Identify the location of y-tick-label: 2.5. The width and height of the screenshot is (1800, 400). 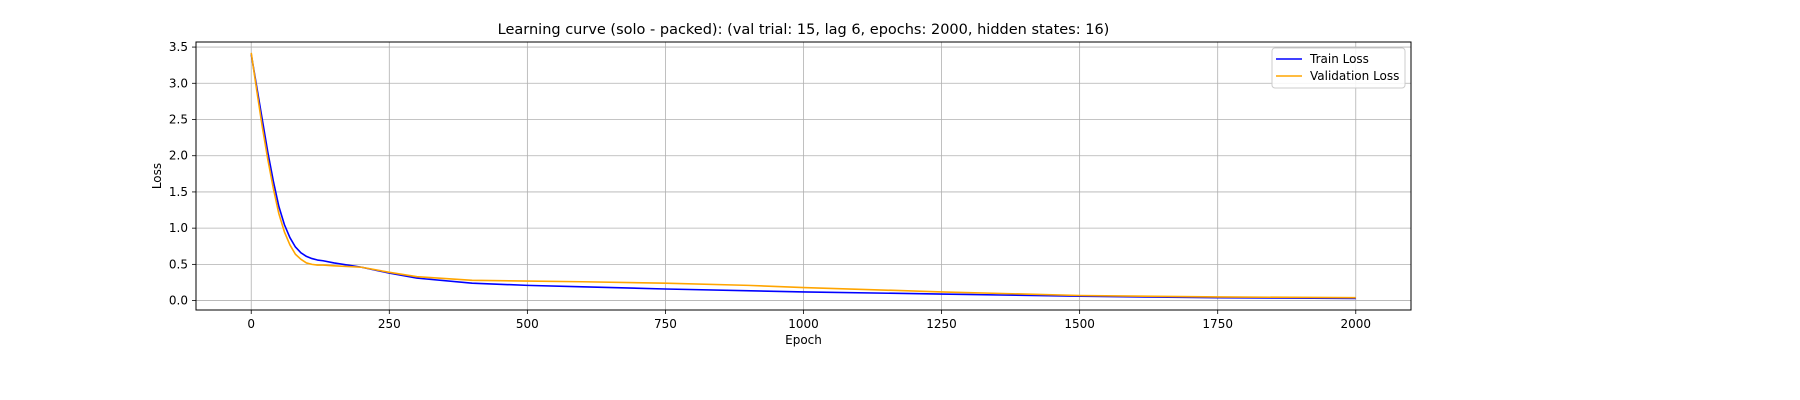
(178, 120).